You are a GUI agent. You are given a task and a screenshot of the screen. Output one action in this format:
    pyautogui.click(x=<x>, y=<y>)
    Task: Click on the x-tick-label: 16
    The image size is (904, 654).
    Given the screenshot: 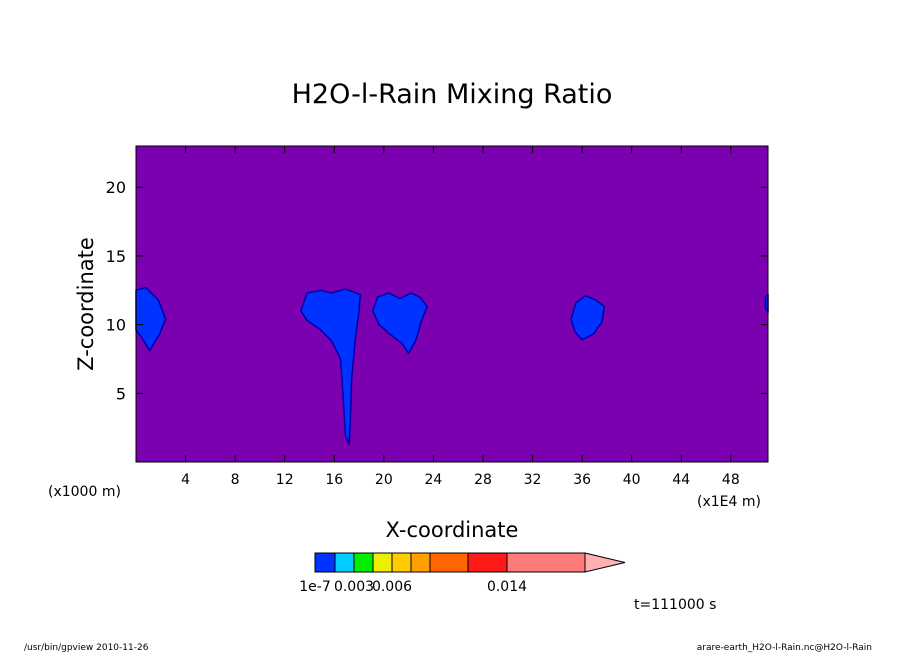 What is the action you would take?
    pyautogui.click(x=334, y=480)
    